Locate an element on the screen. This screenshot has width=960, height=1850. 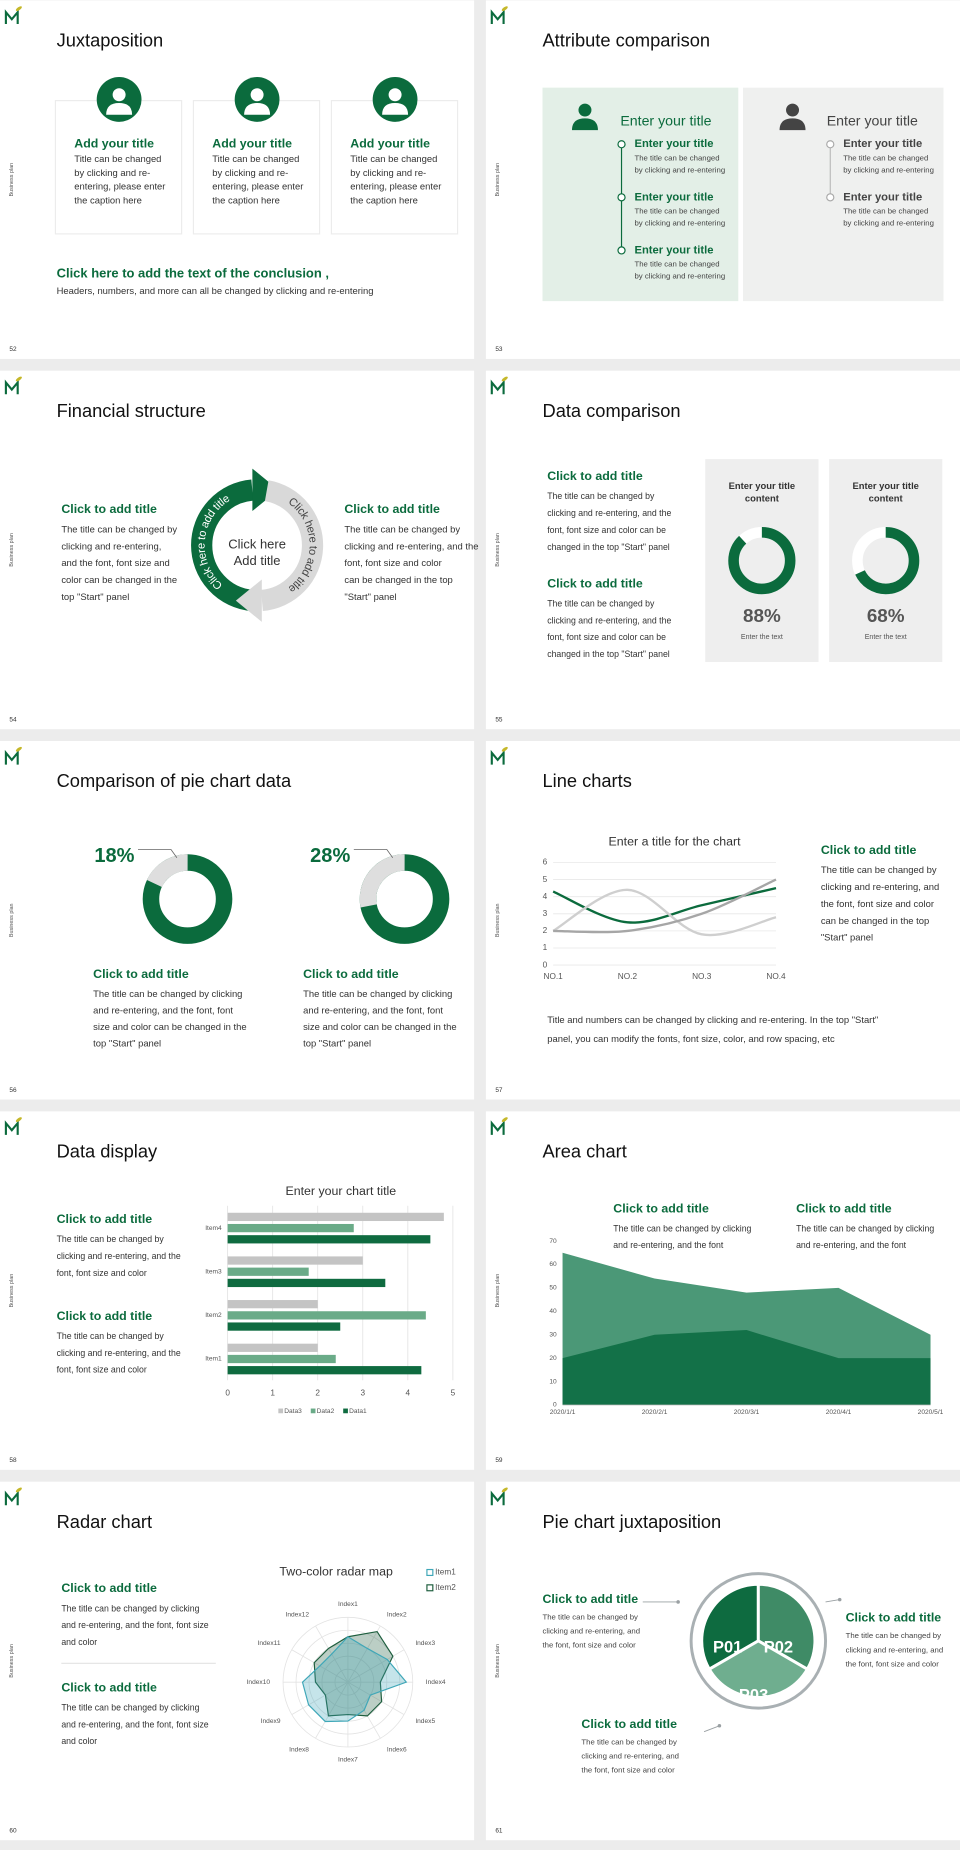
body-text: font, font size and color is located at coordinates (102, 1273).